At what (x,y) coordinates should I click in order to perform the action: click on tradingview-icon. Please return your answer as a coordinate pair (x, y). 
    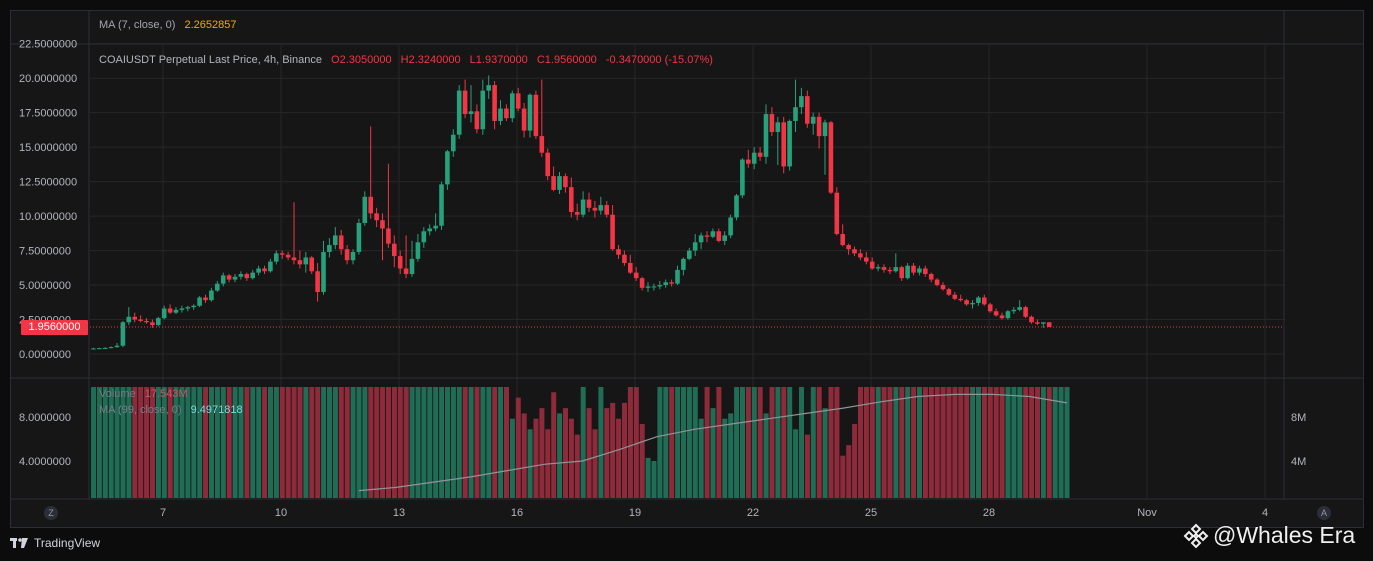
    Looking at the image, I should click on (19, 543).